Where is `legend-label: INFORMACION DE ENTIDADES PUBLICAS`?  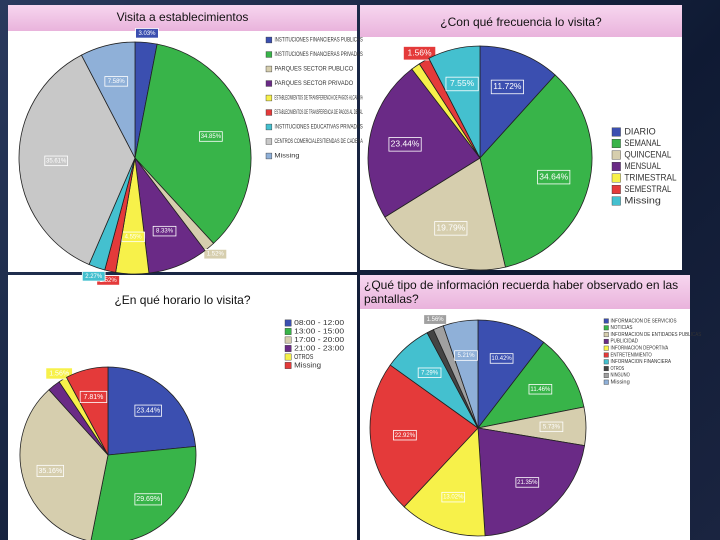
legend-label: INFORMACION DE ENTIDADES PUBLICAS is located at coordinates (656, 335).